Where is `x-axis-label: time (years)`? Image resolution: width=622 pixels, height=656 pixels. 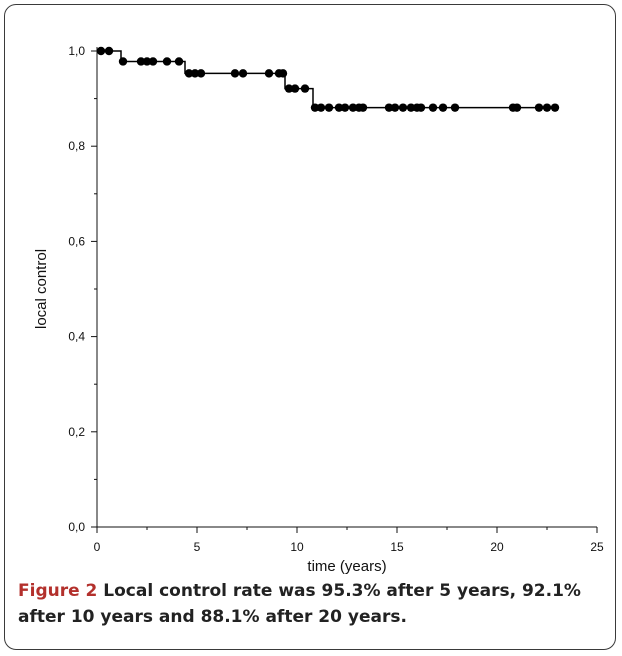
x-axis-label: time (years) is located at coordinates (346, 566).